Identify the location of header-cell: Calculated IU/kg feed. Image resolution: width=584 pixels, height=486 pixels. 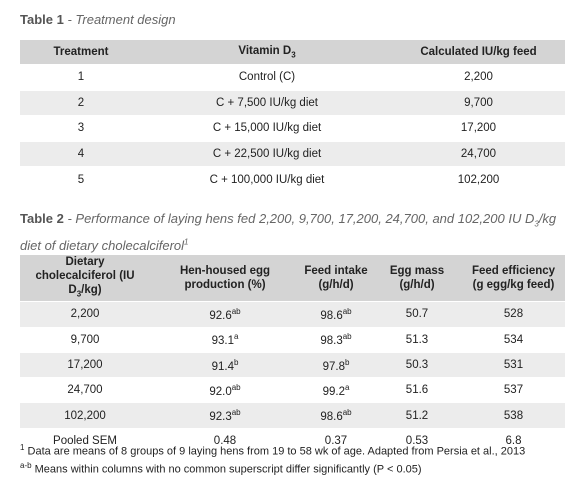
(478, 52).